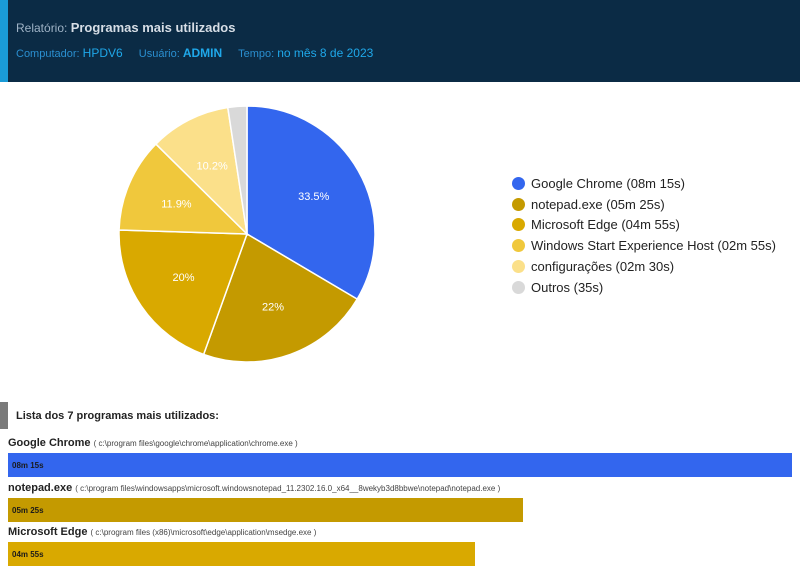 The width and height of the screenshot is (800, 574). I want to click on legend-label: Outros (35s), so click(567, 287).